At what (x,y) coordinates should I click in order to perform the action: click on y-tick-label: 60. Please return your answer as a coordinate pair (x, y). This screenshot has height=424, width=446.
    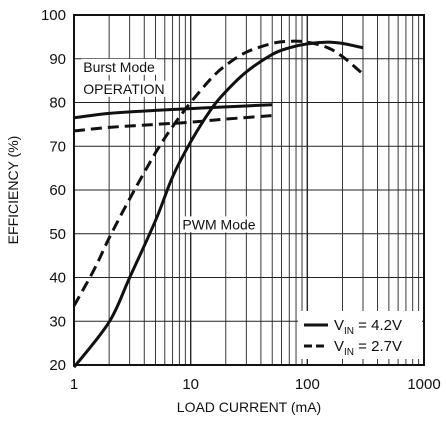
    Looking at the image, I should click on (57, 190).